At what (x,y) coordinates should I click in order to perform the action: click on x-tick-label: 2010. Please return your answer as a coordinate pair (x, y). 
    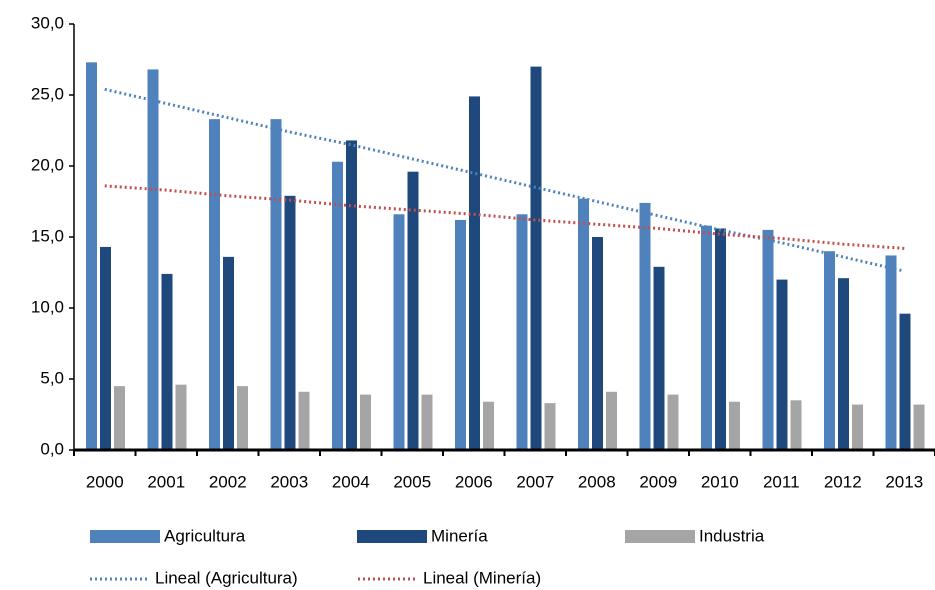
    Looking at the image, I should click on (720, 481).